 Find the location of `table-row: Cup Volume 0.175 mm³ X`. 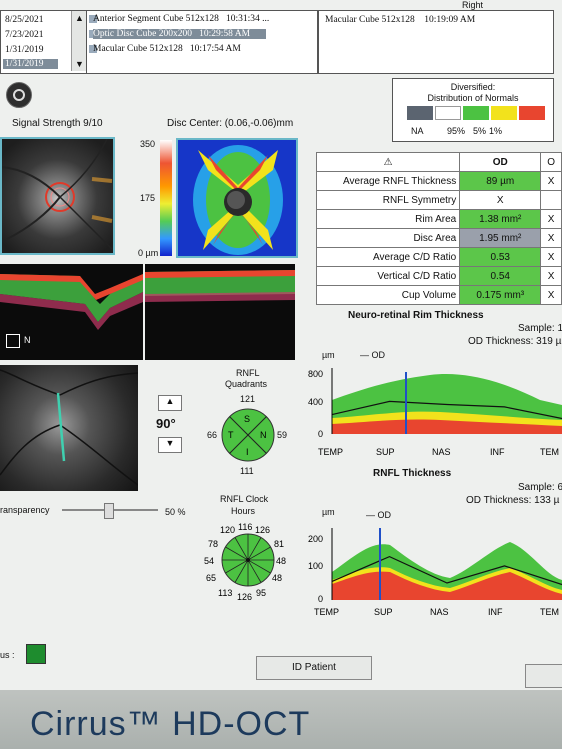

table-row: Cup Volume 0.175 mm³ X is located at coordinates (438, 295).